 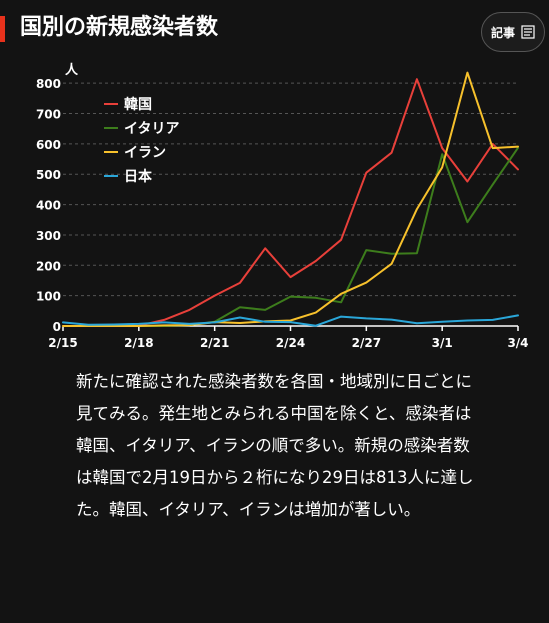 What do you see at coordinates (2, 29) in the screenshot?
I see `title-accent-bar` at bounding box center [2, 29].